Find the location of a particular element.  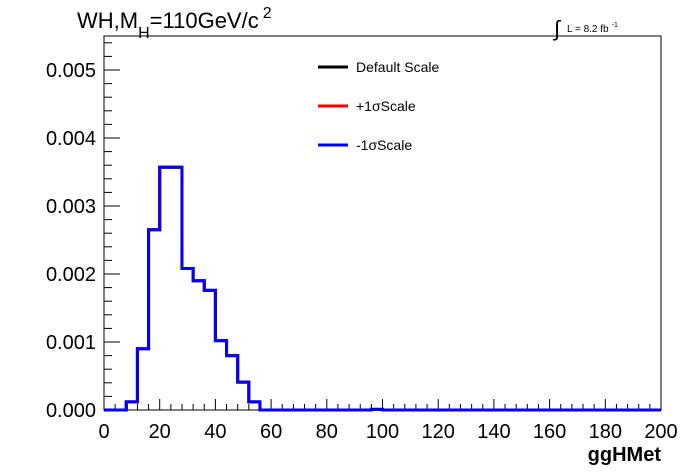

x-tick-label: 60 is located at coordinates (271, 432).